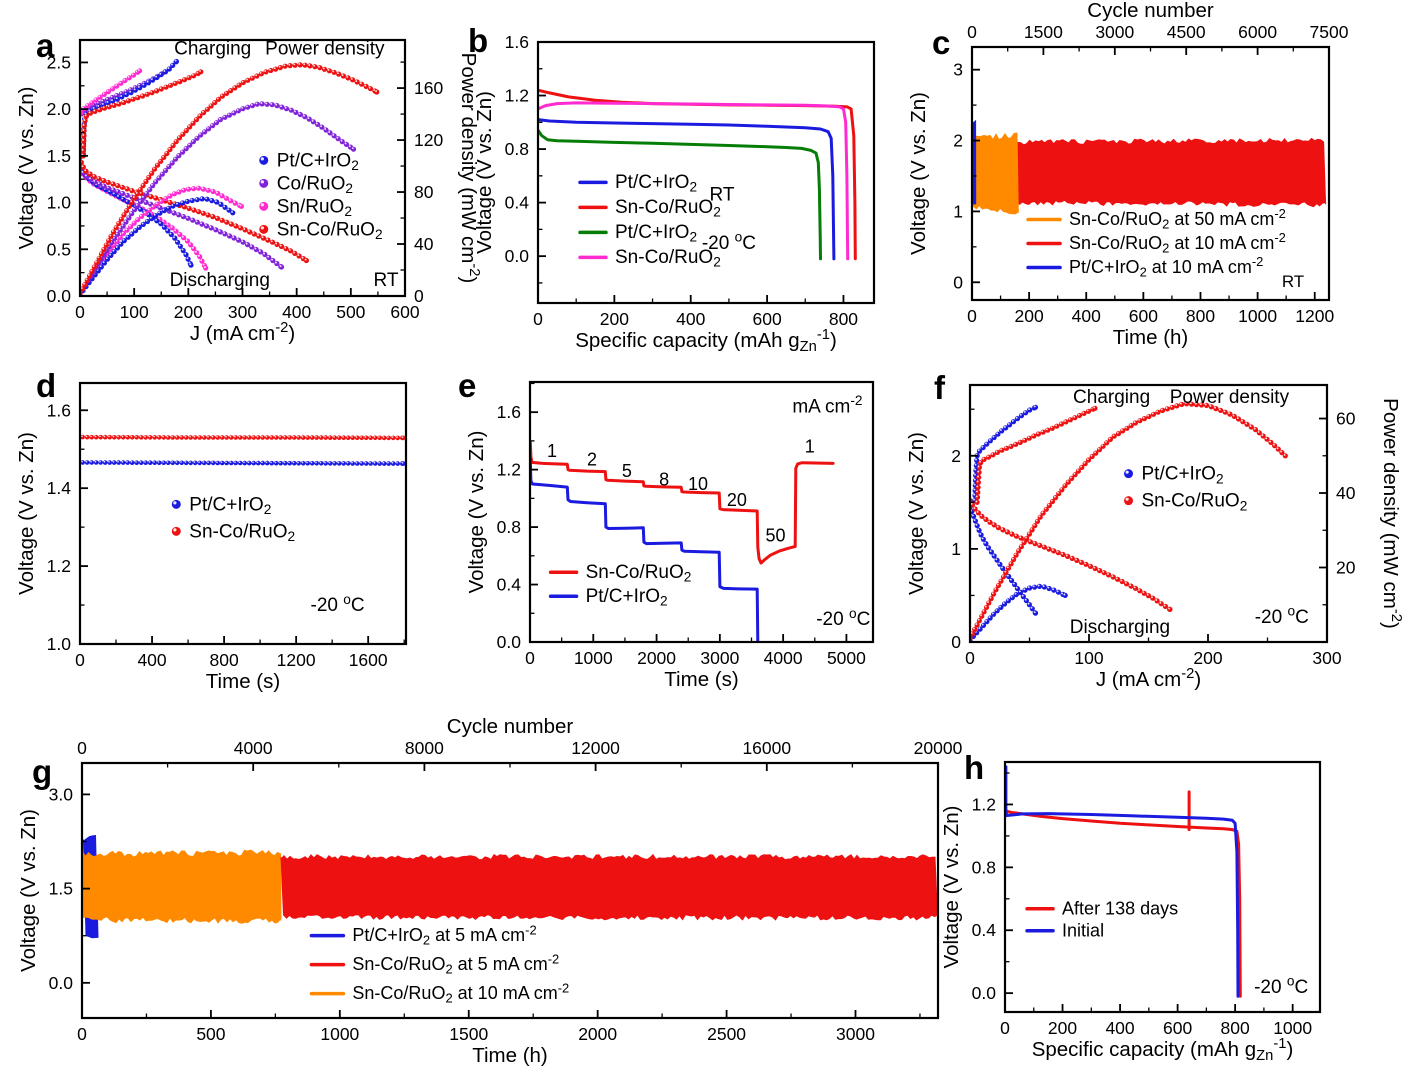 This screenshot has width=1408, height=1090. Describe the element at coordinates (645, 549) in the screenshot. I see `series-ptc-iro2-rate` at that location.